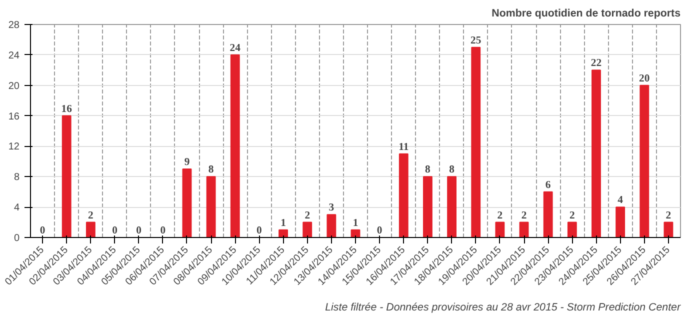 This screenshot has width=694, height=322. What do you see at coordinates (187, 162) in the screenshot?
I see `data-label: 9` at bounding box center [187, 162].